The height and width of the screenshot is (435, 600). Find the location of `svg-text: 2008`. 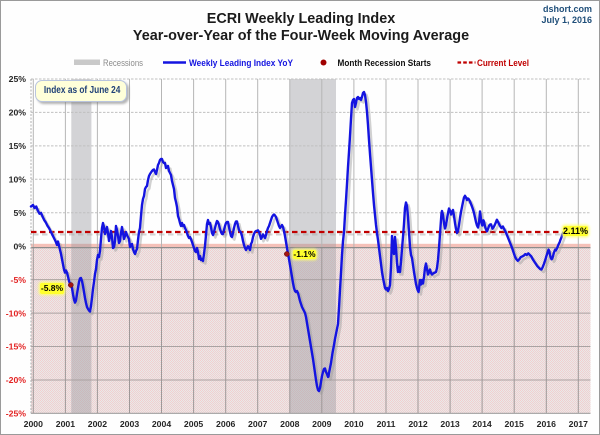

svg-text: 2008 is located at coordinates (289, 424).